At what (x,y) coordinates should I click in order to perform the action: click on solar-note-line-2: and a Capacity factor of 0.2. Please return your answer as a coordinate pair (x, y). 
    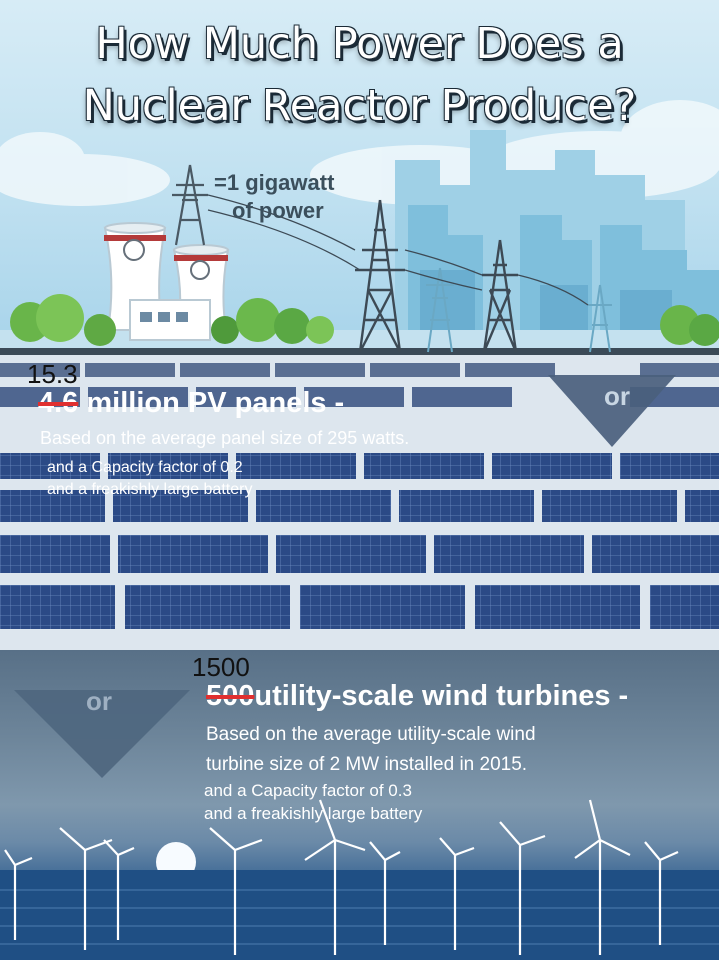
    Looking at the image, I should click on (145, 467).